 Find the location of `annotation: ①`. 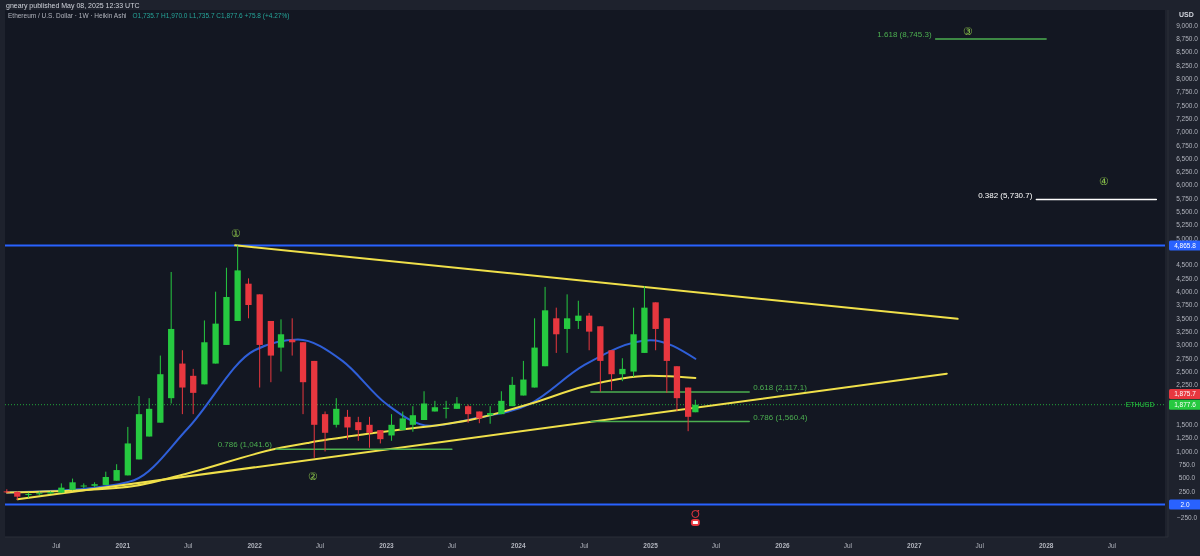

annotation: ① is located at coordinates (236, 232).